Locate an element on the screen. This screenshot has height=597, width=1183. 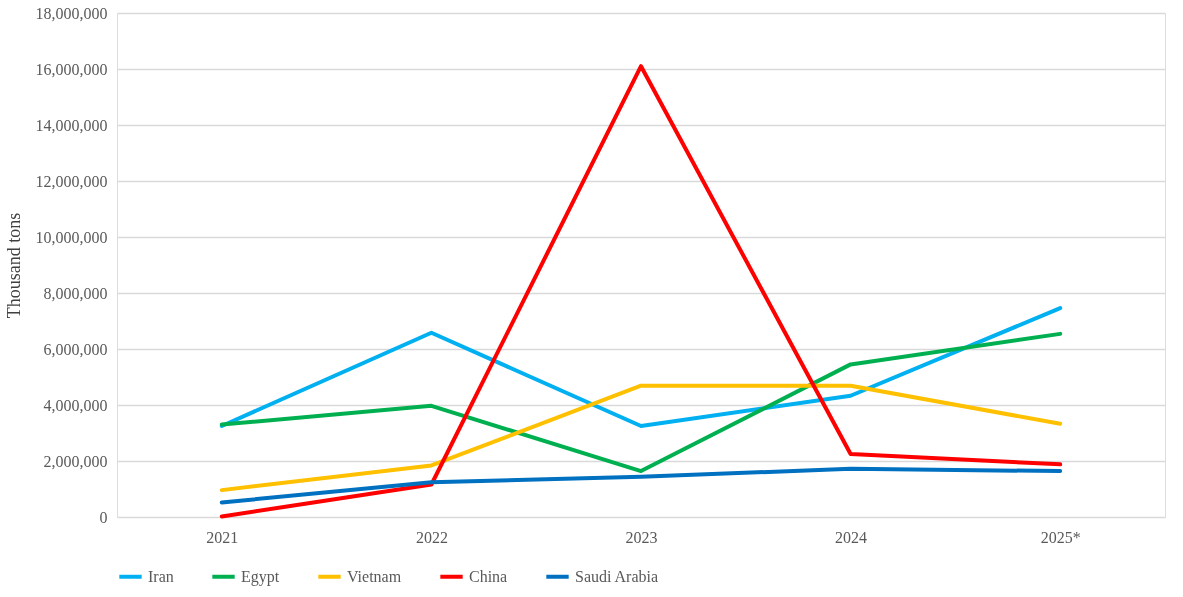
x-tick-label: 2021 is located at coordinates (222, 537).